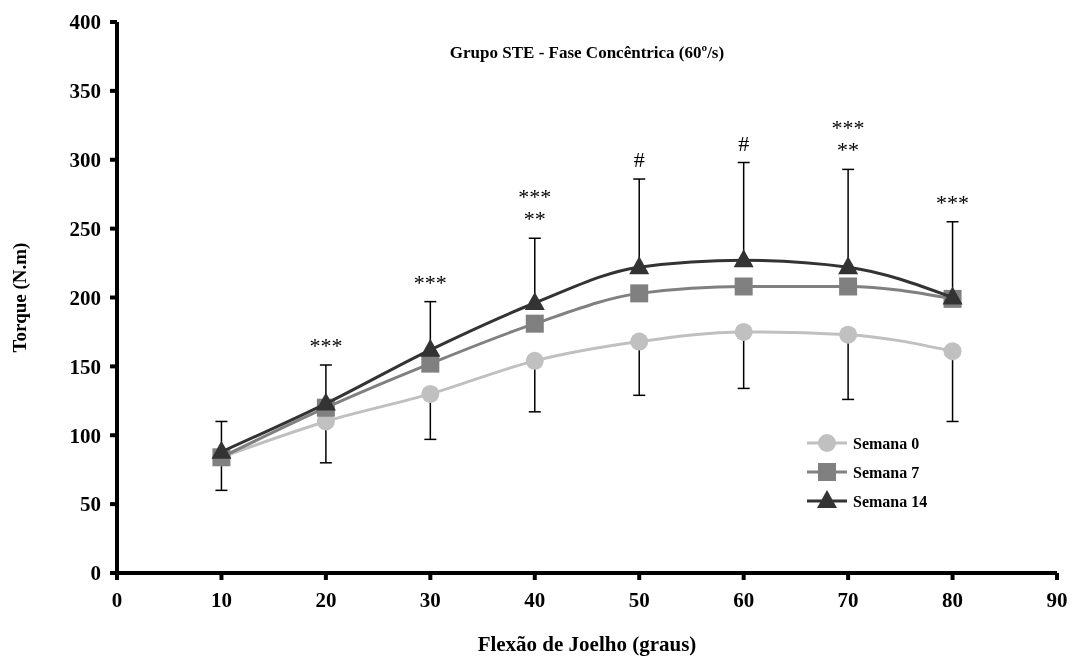 The height and width of the screenshot is (668, 1078). I want to click on x-tick-label: 20, so click(326, 600).